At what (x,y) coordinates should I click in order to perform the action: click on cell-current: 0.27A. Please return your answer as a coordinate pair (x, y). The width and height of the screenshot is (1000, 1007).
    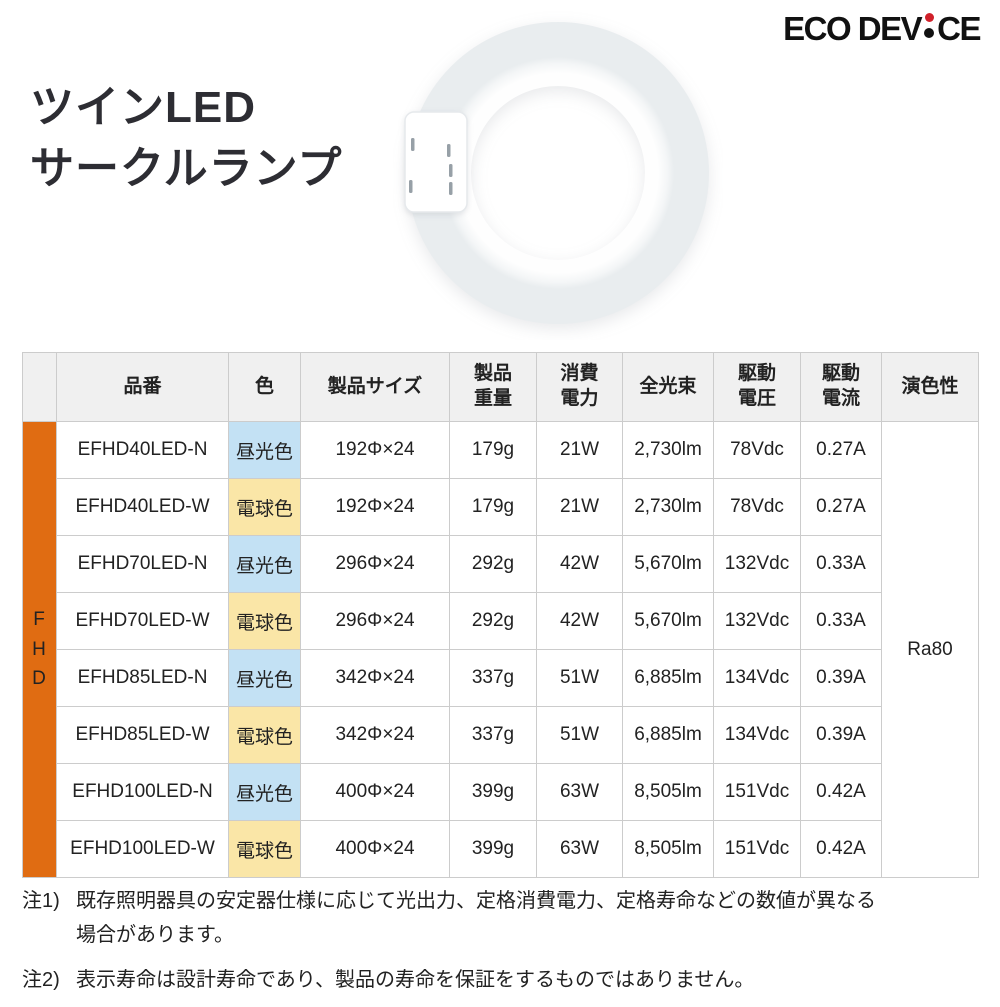
    Looking at the image, I should click on (841, 450).